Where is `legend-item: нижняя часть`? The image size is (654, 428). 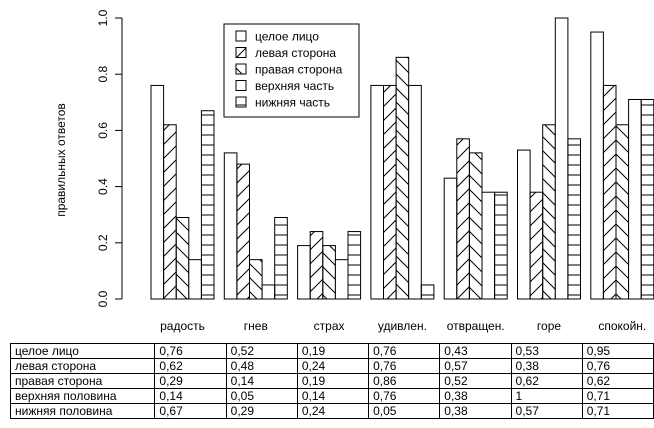 legend-item: нижняя часть is located at coordinates (282, 103).